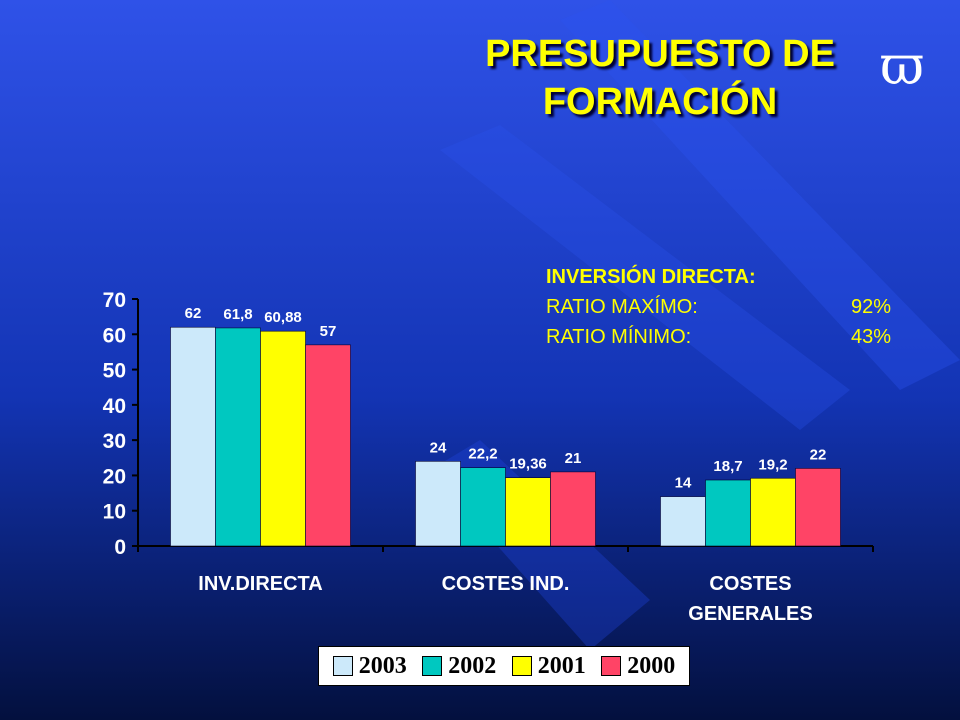 This screenshot has height=720, width=960. Describe the element at coordinates (506, 584) in the screenshot. I see `x-category-label: COSTES IND.` at that location.